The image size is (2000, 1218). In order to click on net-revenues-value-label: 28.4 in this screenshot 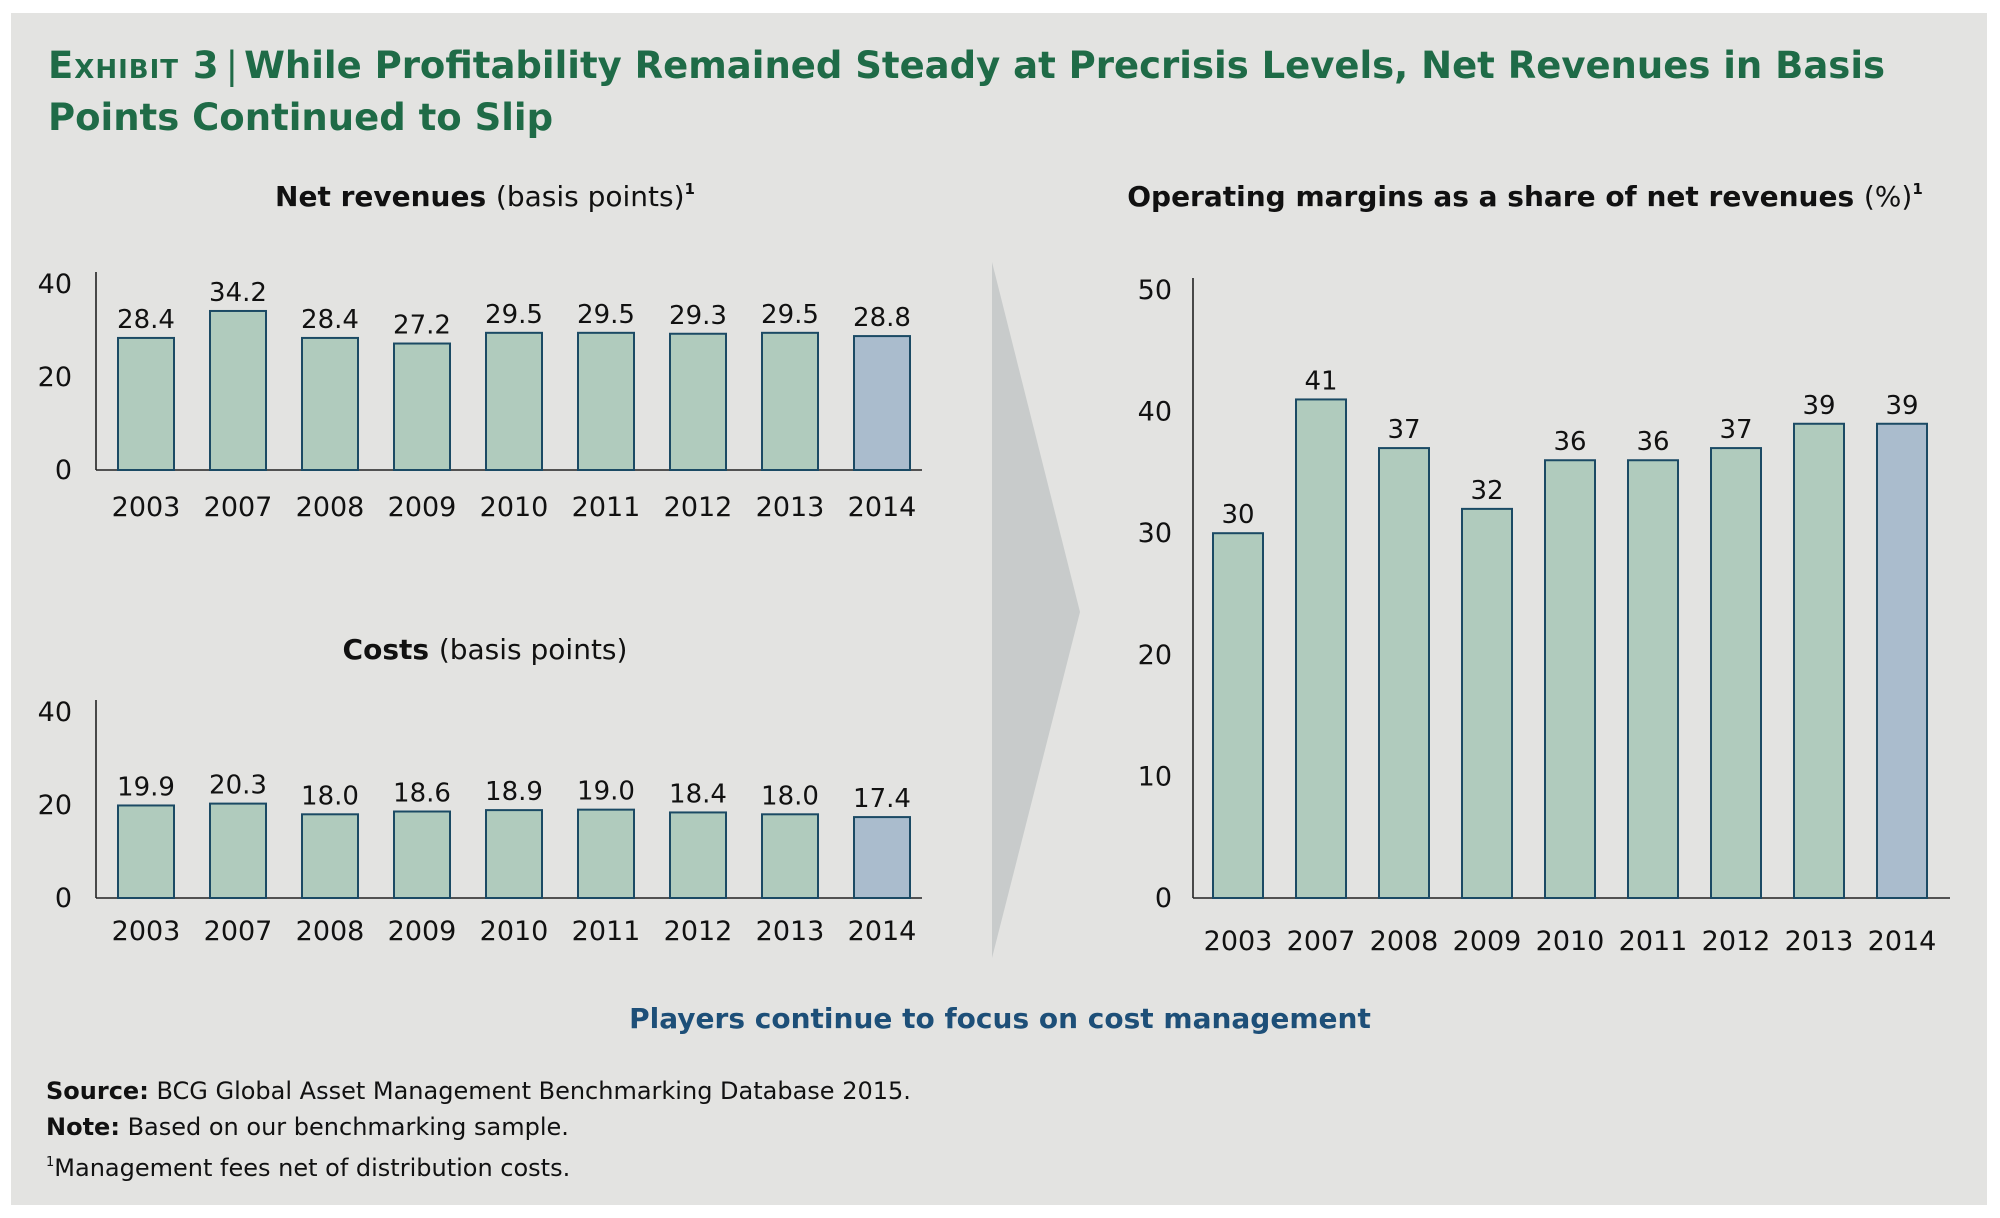, I will do `click(330, 320)`.